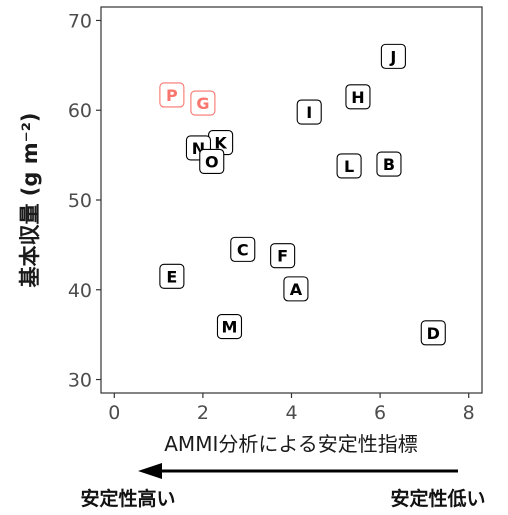 This screenshot has width=508, height=515. I want to click on x-tick-label: 4, so click(291, 413).